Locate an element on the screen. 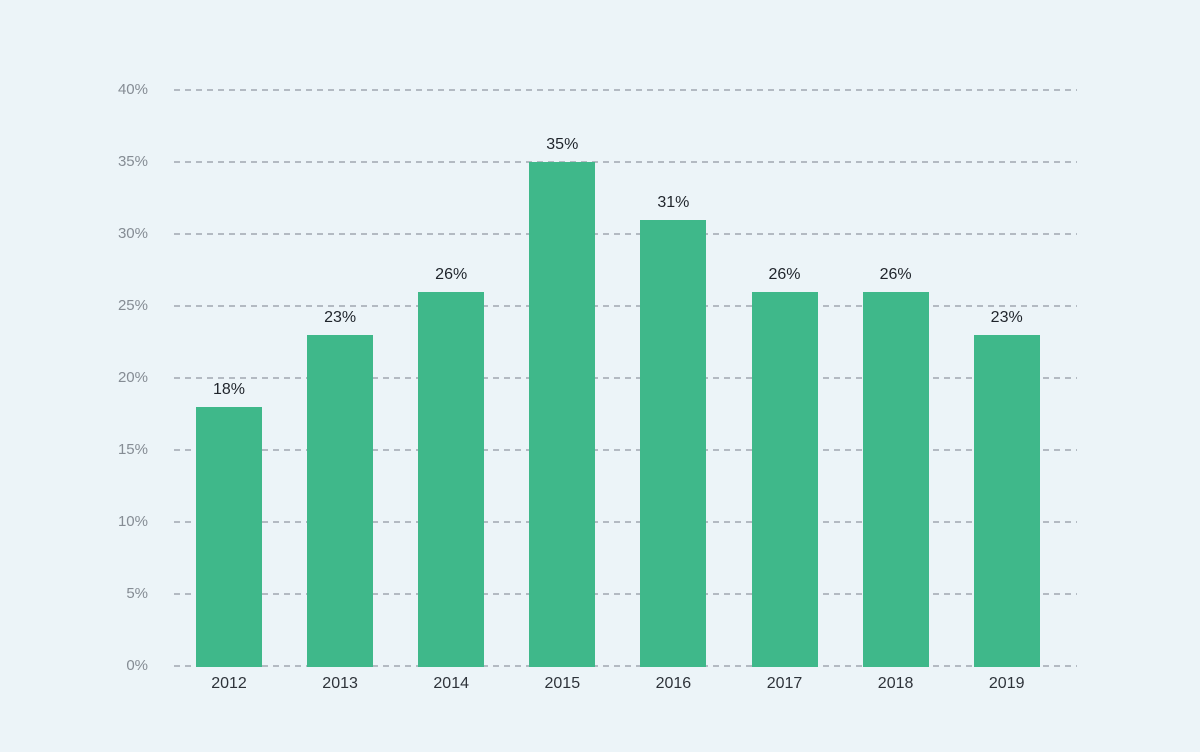 This screenshot has width=1200, height=752. x-axis-category-label-2019: 2019 is located at coordinates (1006, 683).